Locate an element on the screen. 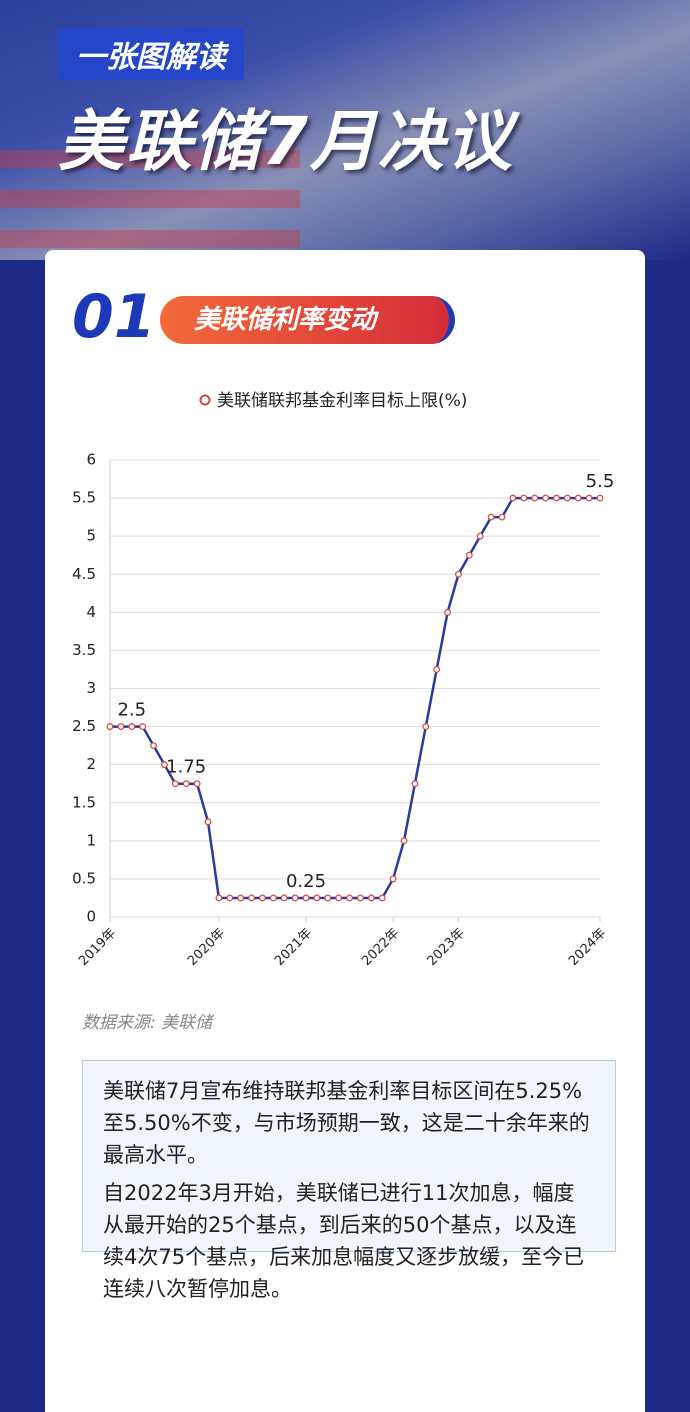 The image size is (690, 1412). kicker: 一张图解读 is located at coordinates (151, 54).